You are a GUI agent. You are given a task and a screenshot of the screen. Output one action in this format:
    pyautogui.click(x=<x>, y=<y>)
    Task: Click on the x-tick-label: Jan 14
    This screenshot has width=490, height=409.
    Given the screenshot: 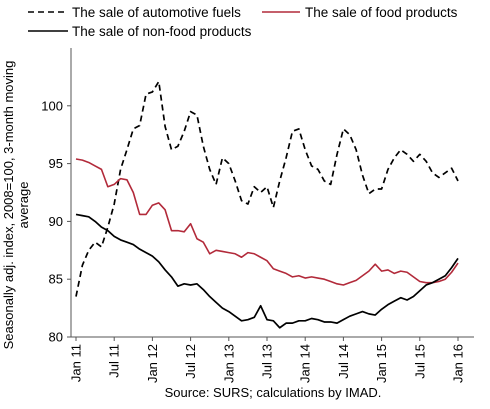 What is the action you would take?
    pyautogui.click(x=305, y=363)
    